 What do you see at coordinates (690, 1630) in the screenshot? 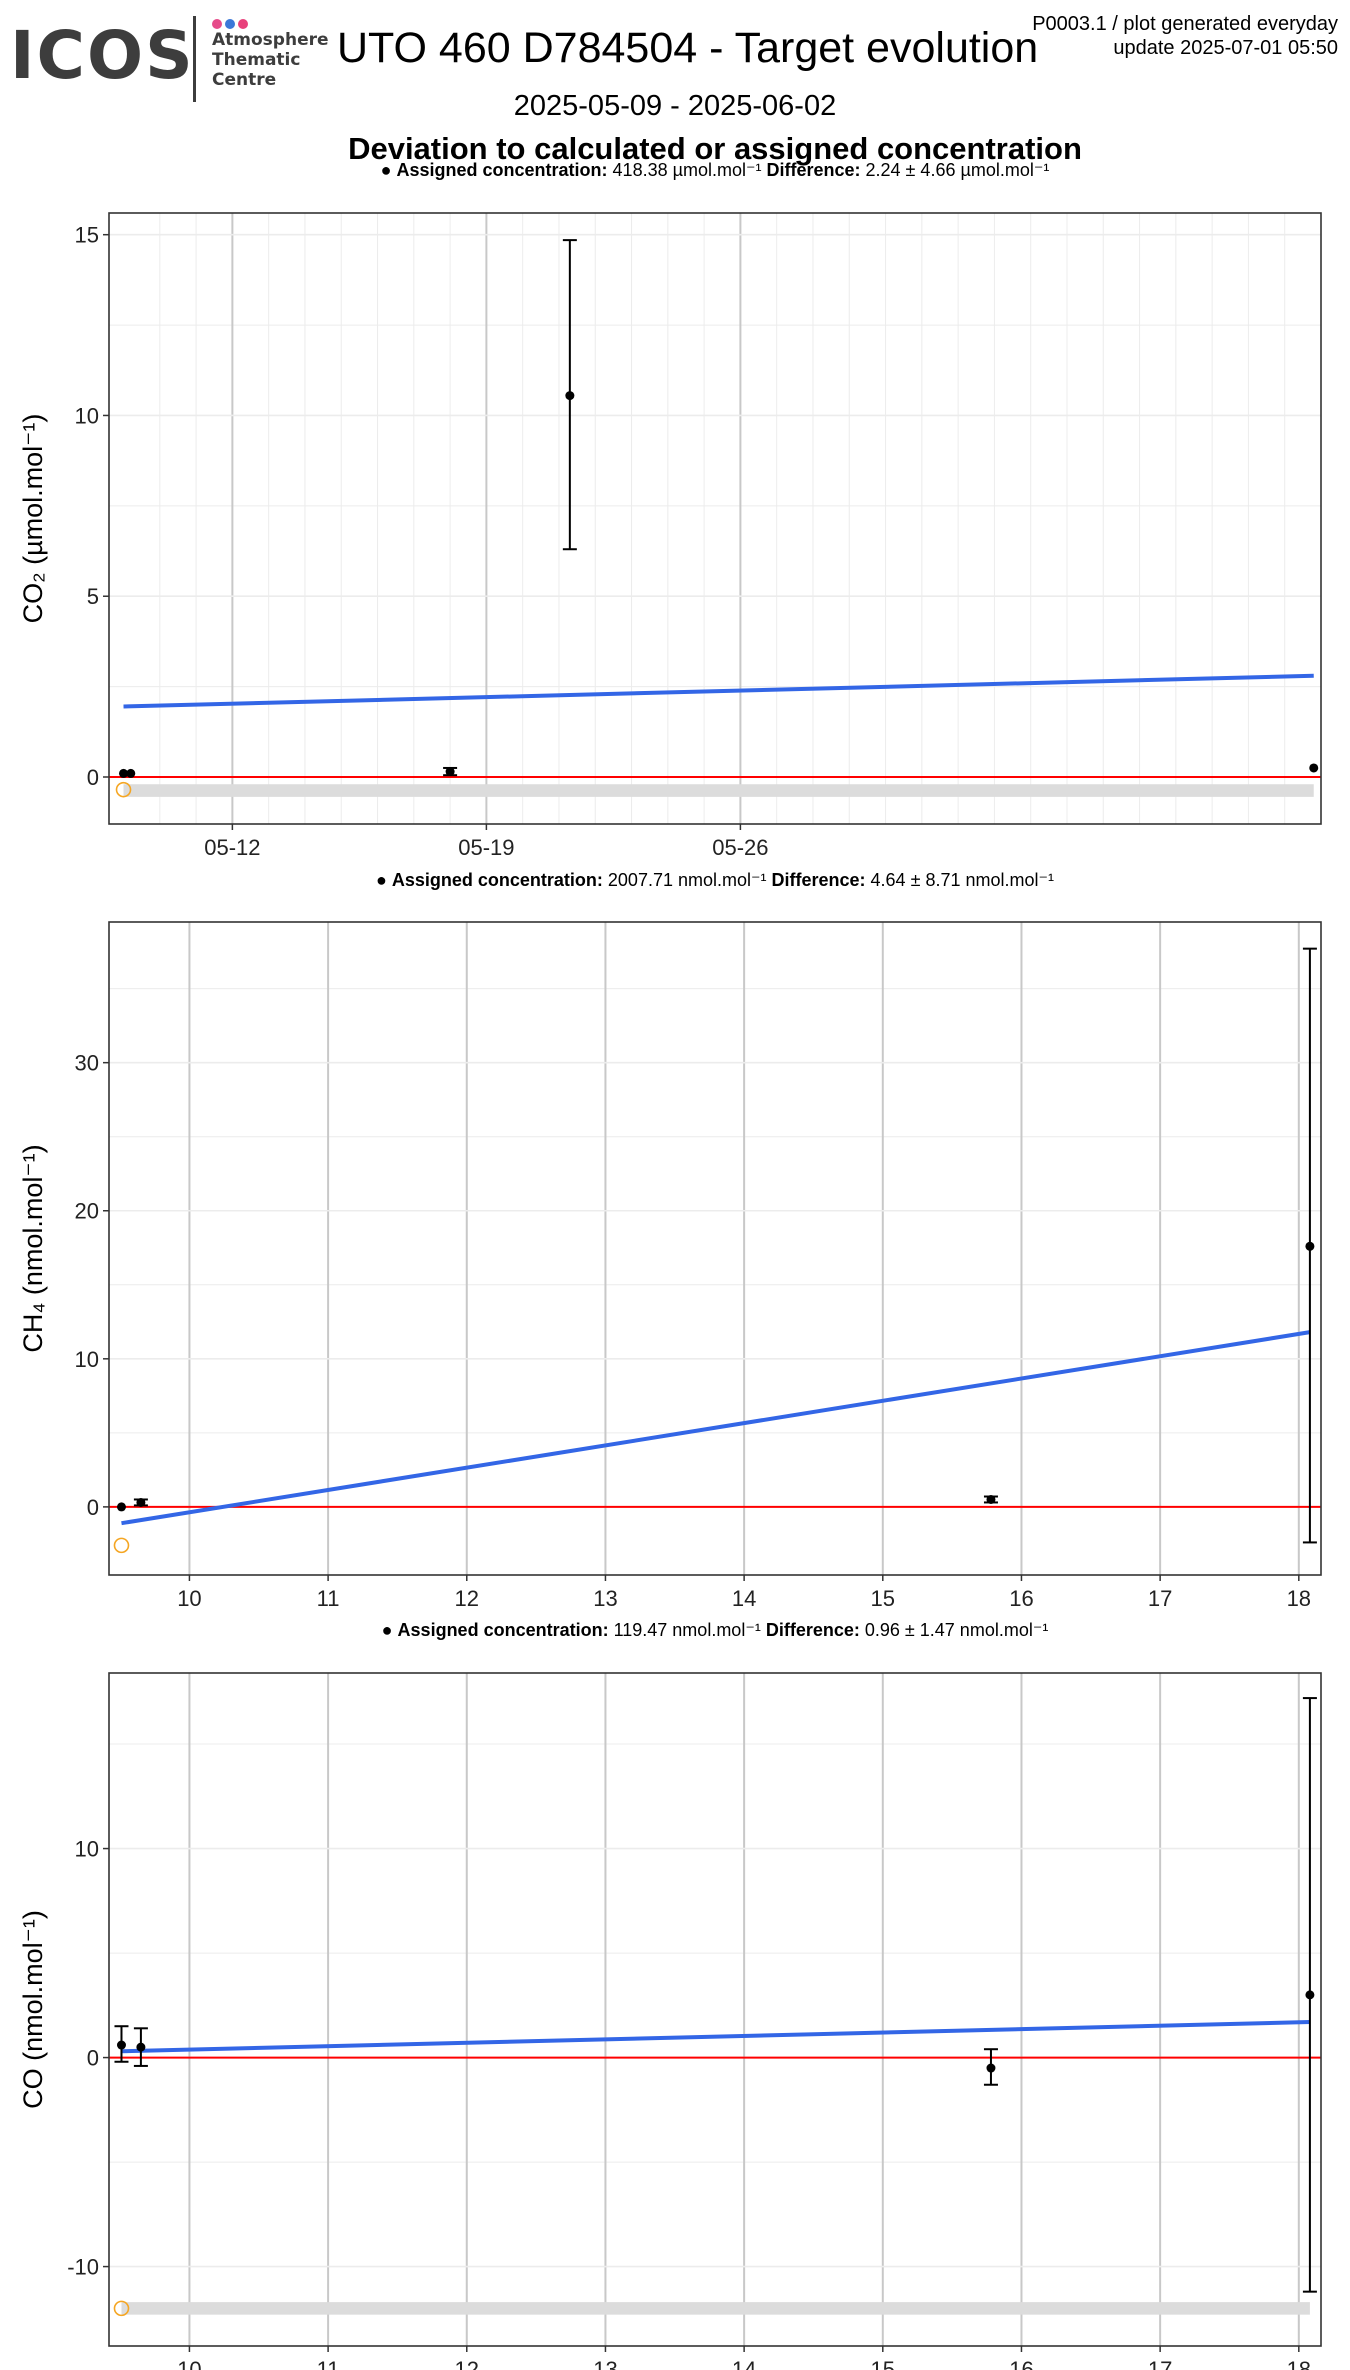
I see `legend-assigned-value: 119.47 nmol.mol⁻¹` at bounding box center [690, 1630].